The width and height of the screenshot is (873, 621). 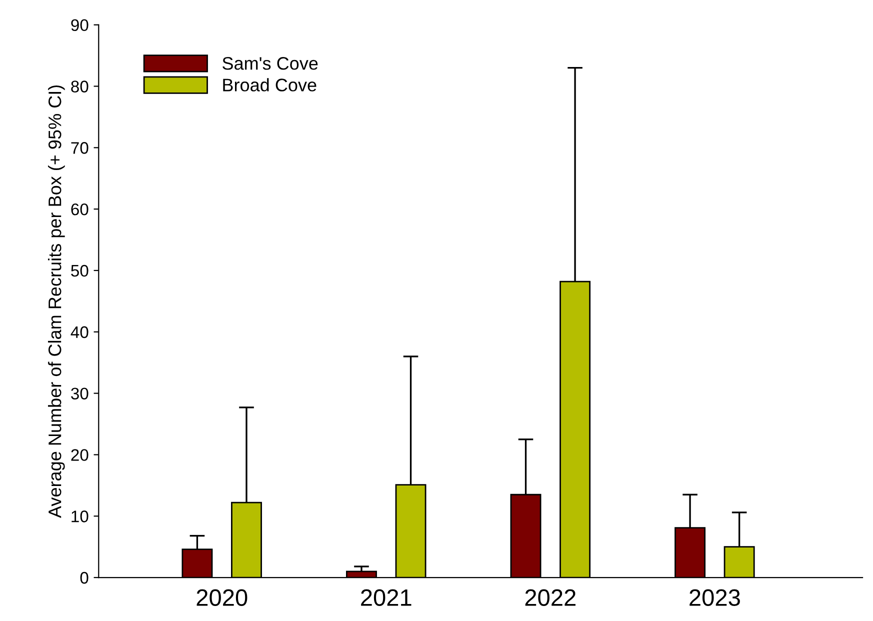 What do you see at coordinates (79, 455) in the screenshot?
I see `y-tick-label: 20` at bounding box center [79, 455].